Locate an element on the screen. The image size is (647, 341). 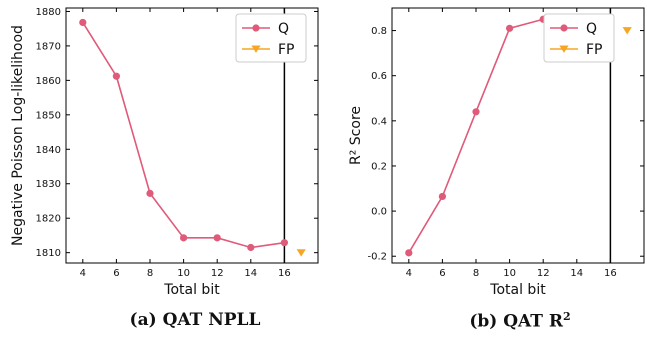
y-tick-label: 0.4 is located at coordinates (379, 121).